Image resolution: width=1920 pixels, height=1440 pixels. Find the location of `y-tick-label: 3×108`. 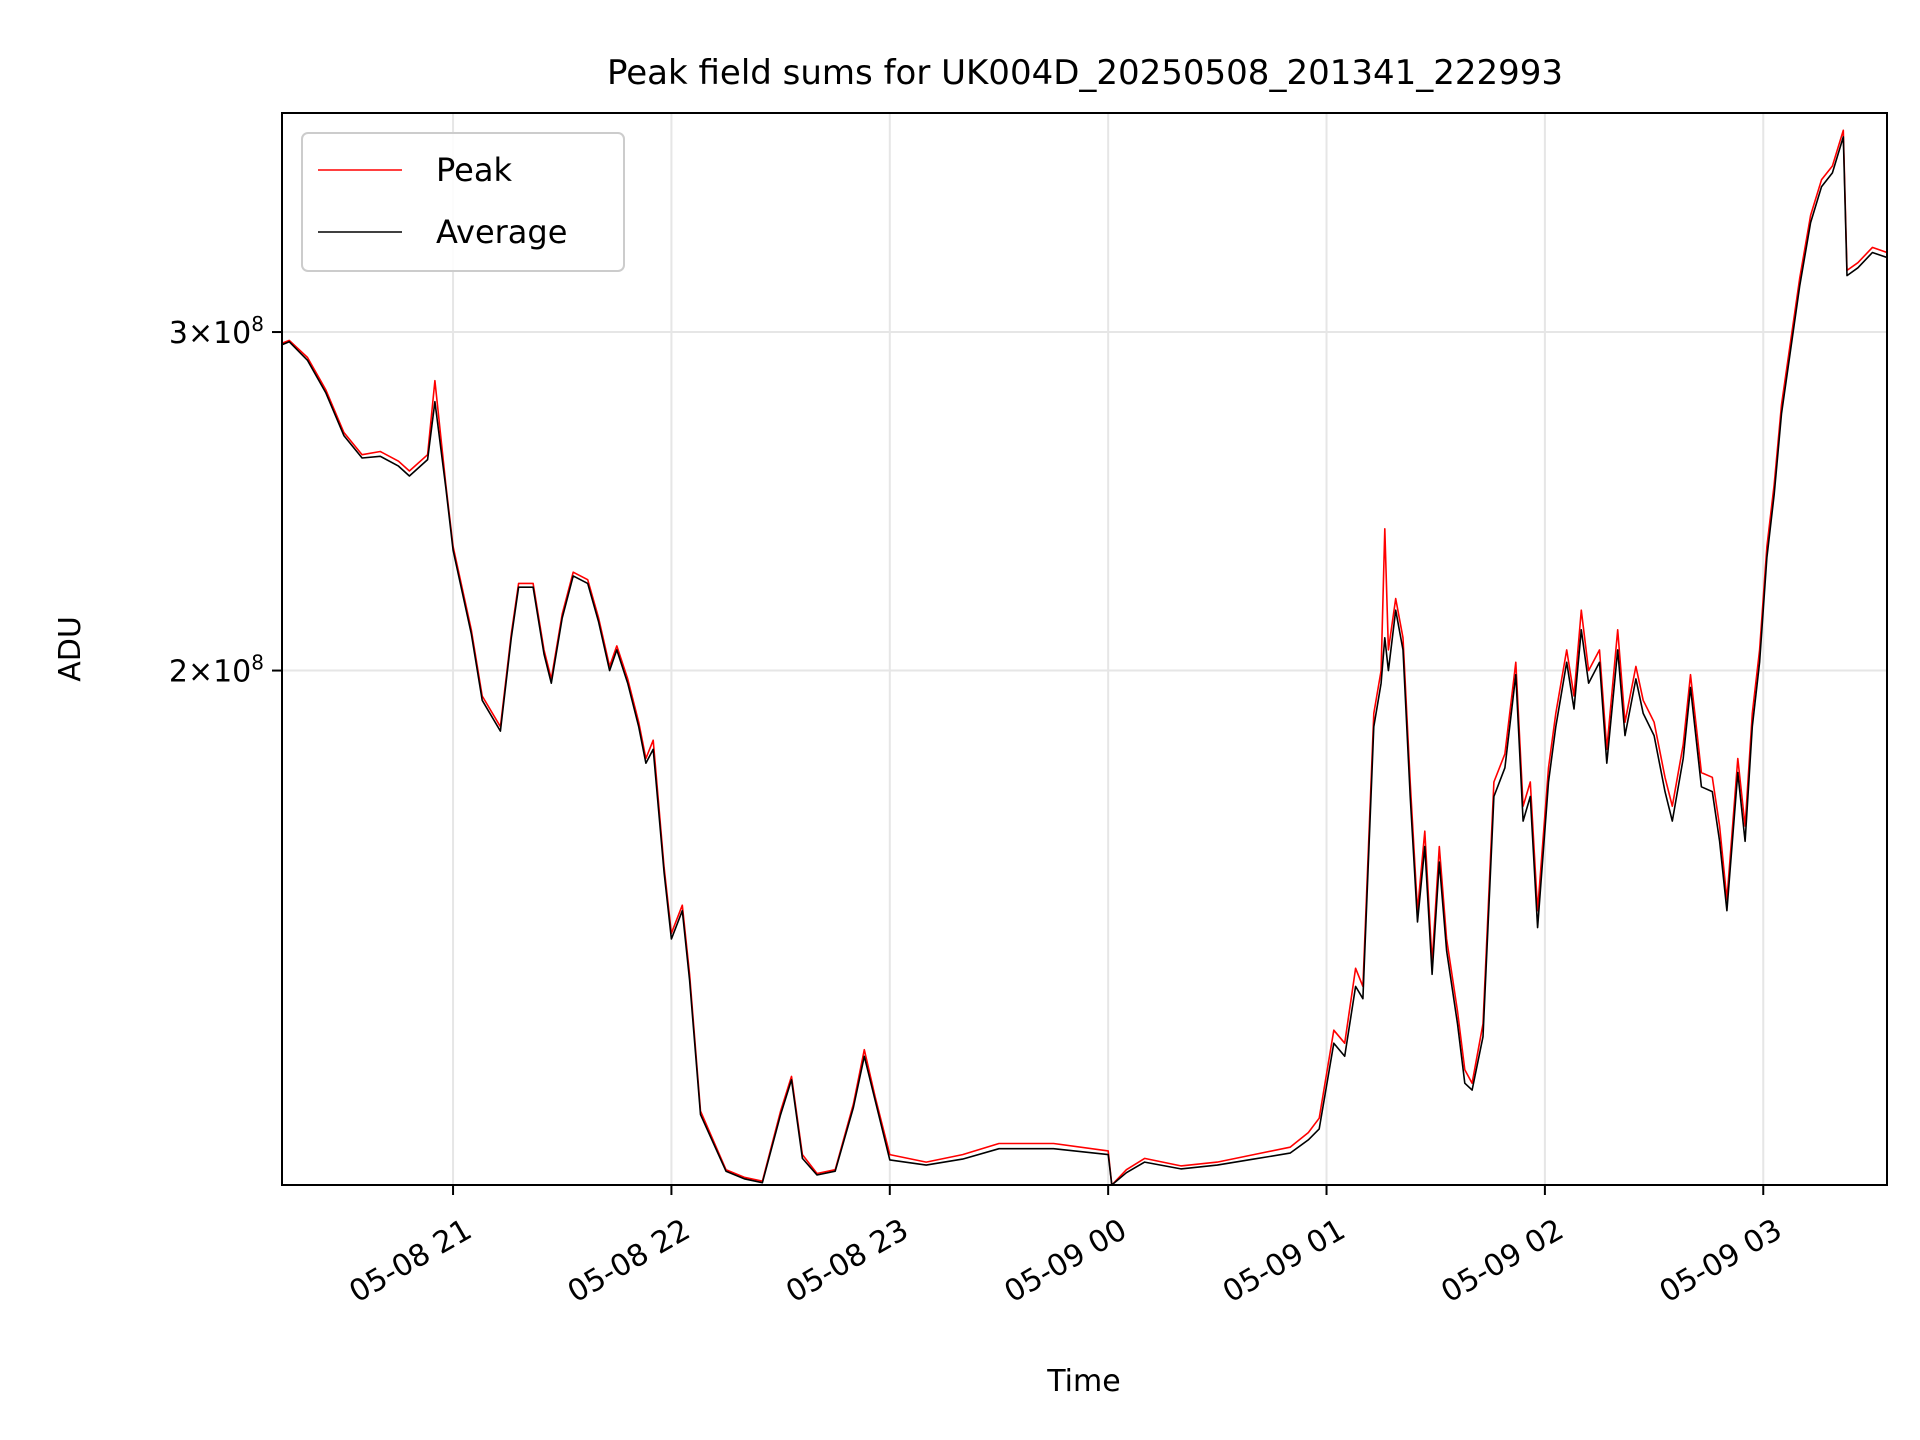

y-tick-label: 3×108 is located at coordinates (216, 331).